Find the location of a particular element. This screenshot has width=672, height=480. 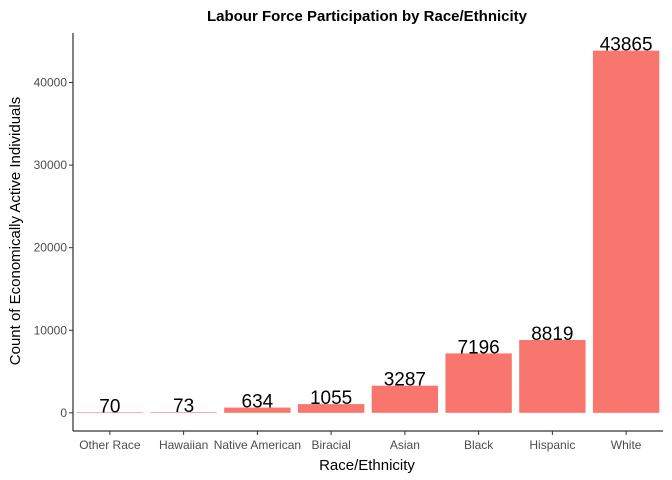

y-axis-title: Count of Economically Active Individuals is located at coordinates (15, 231).